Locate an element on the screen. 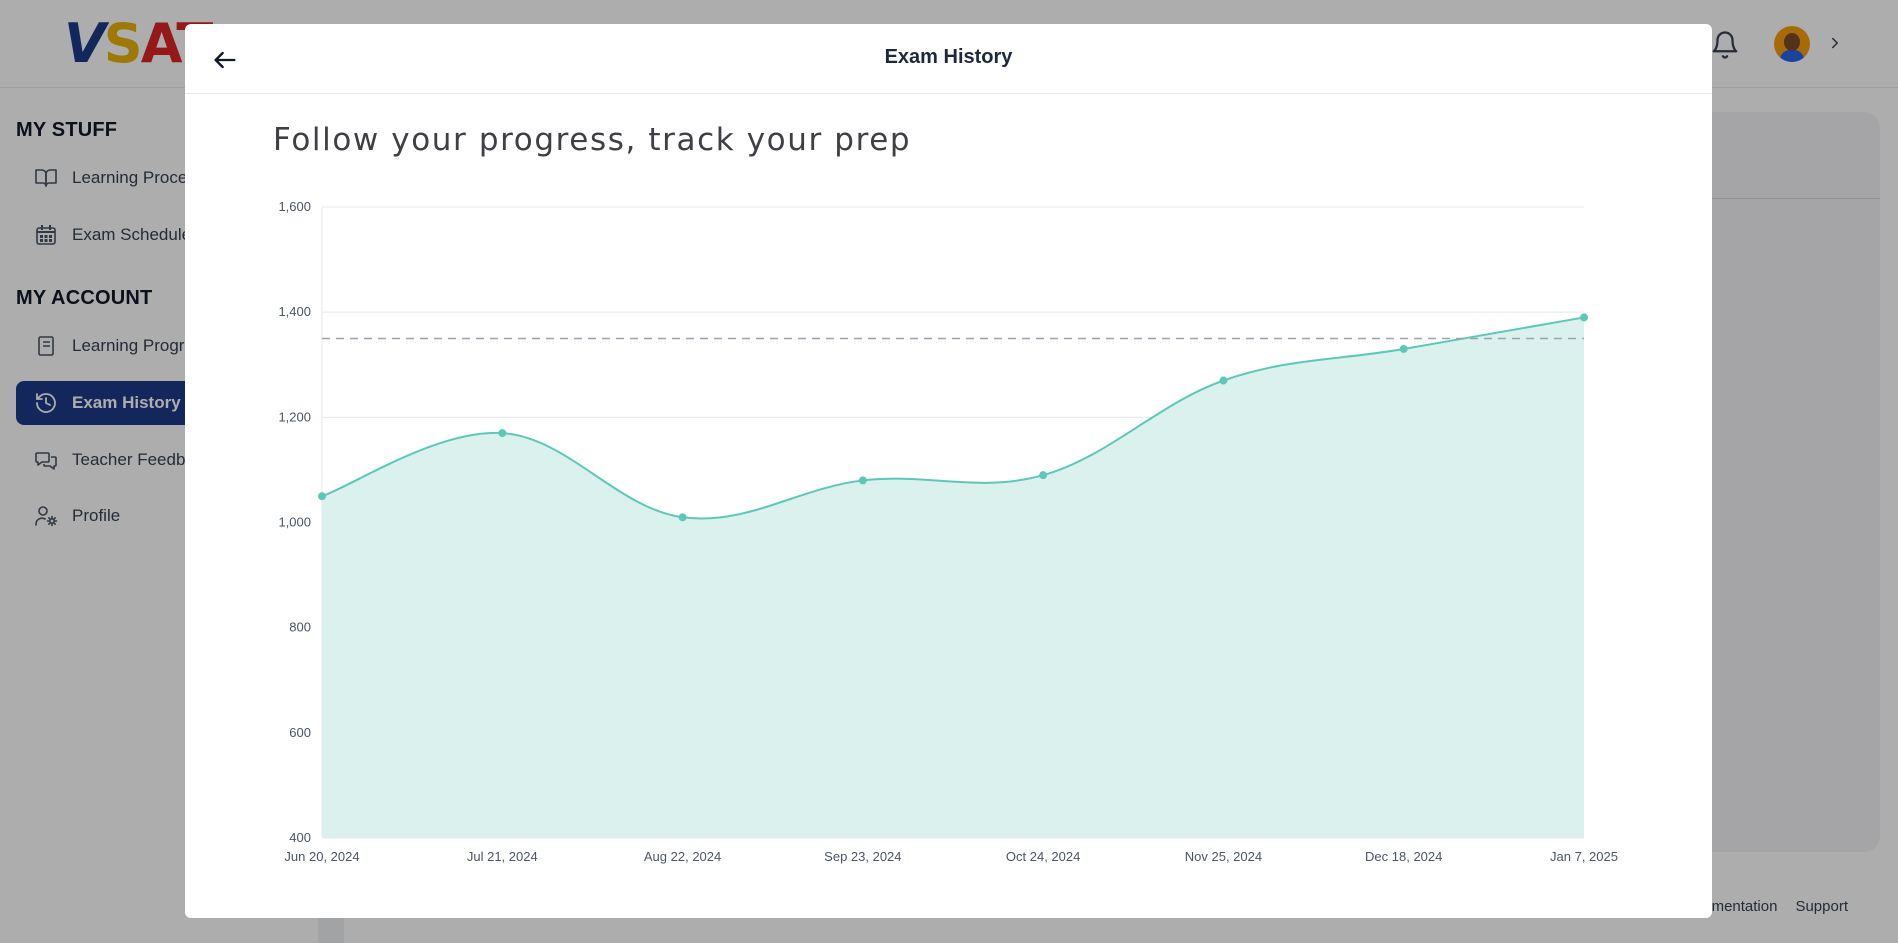  footer-link-support: Support is located at coordinates (1821, 906).